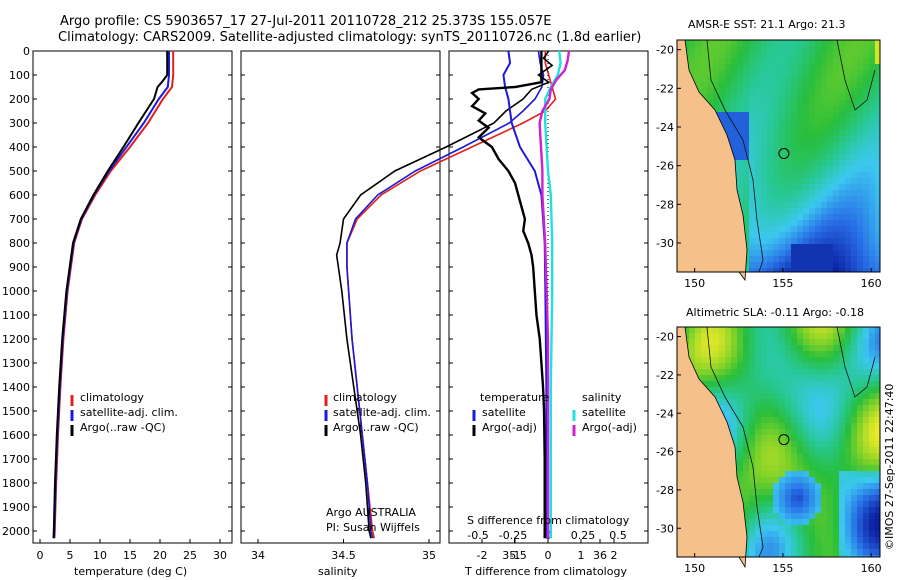  Describe the element at coordinates (509, 427) in the screenshot. I see `legend-diff-t-argo: Argo(-adj)` at that location.